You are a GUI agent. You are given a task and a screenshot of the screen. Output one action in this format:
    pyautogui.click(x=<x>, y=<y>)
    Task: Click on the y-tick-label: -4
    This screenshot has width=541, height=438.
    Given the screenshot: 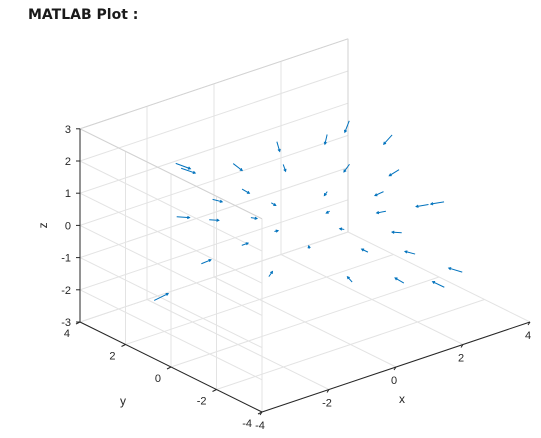 What is the action you would take?
    pyautogui.click(x=247, y=424)
    